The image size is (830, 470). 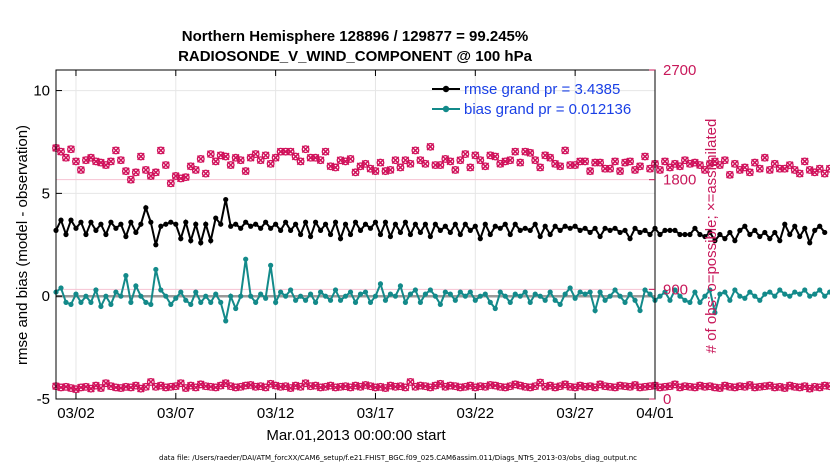 I want to click on y2-tick-label: 0, so click(x=667, y=399).